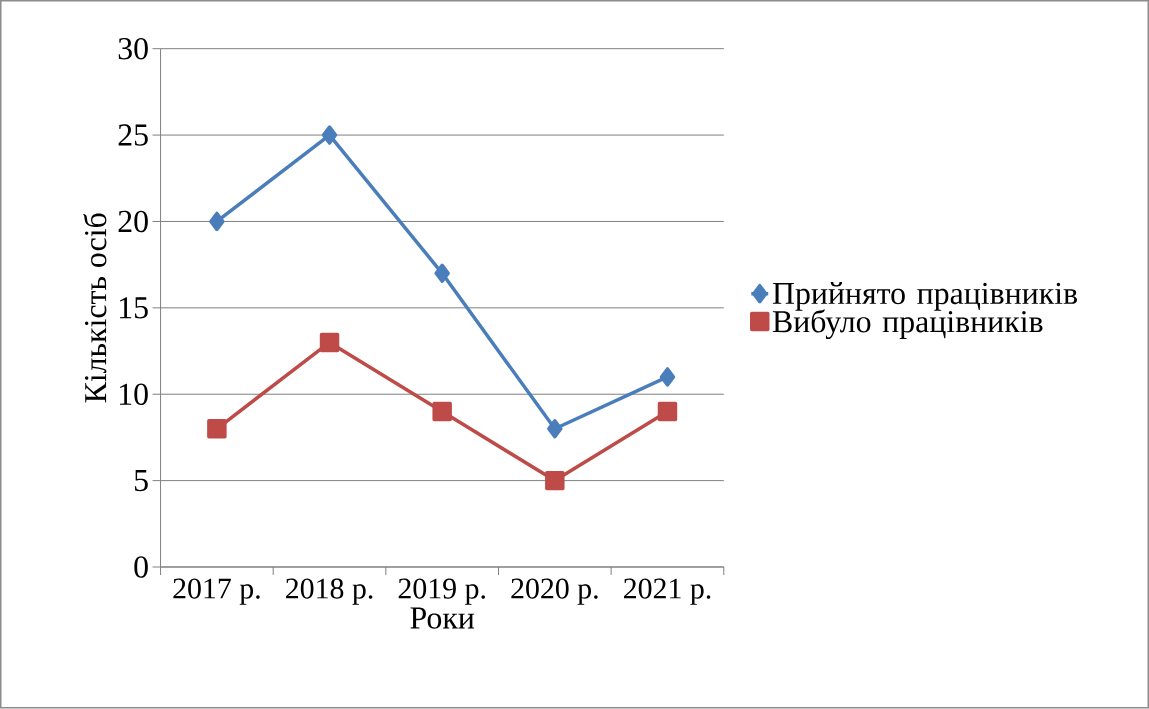 This screenshot has width=1149, height=709. I want to click on x-axis-title: Роки, so click(442, 618).